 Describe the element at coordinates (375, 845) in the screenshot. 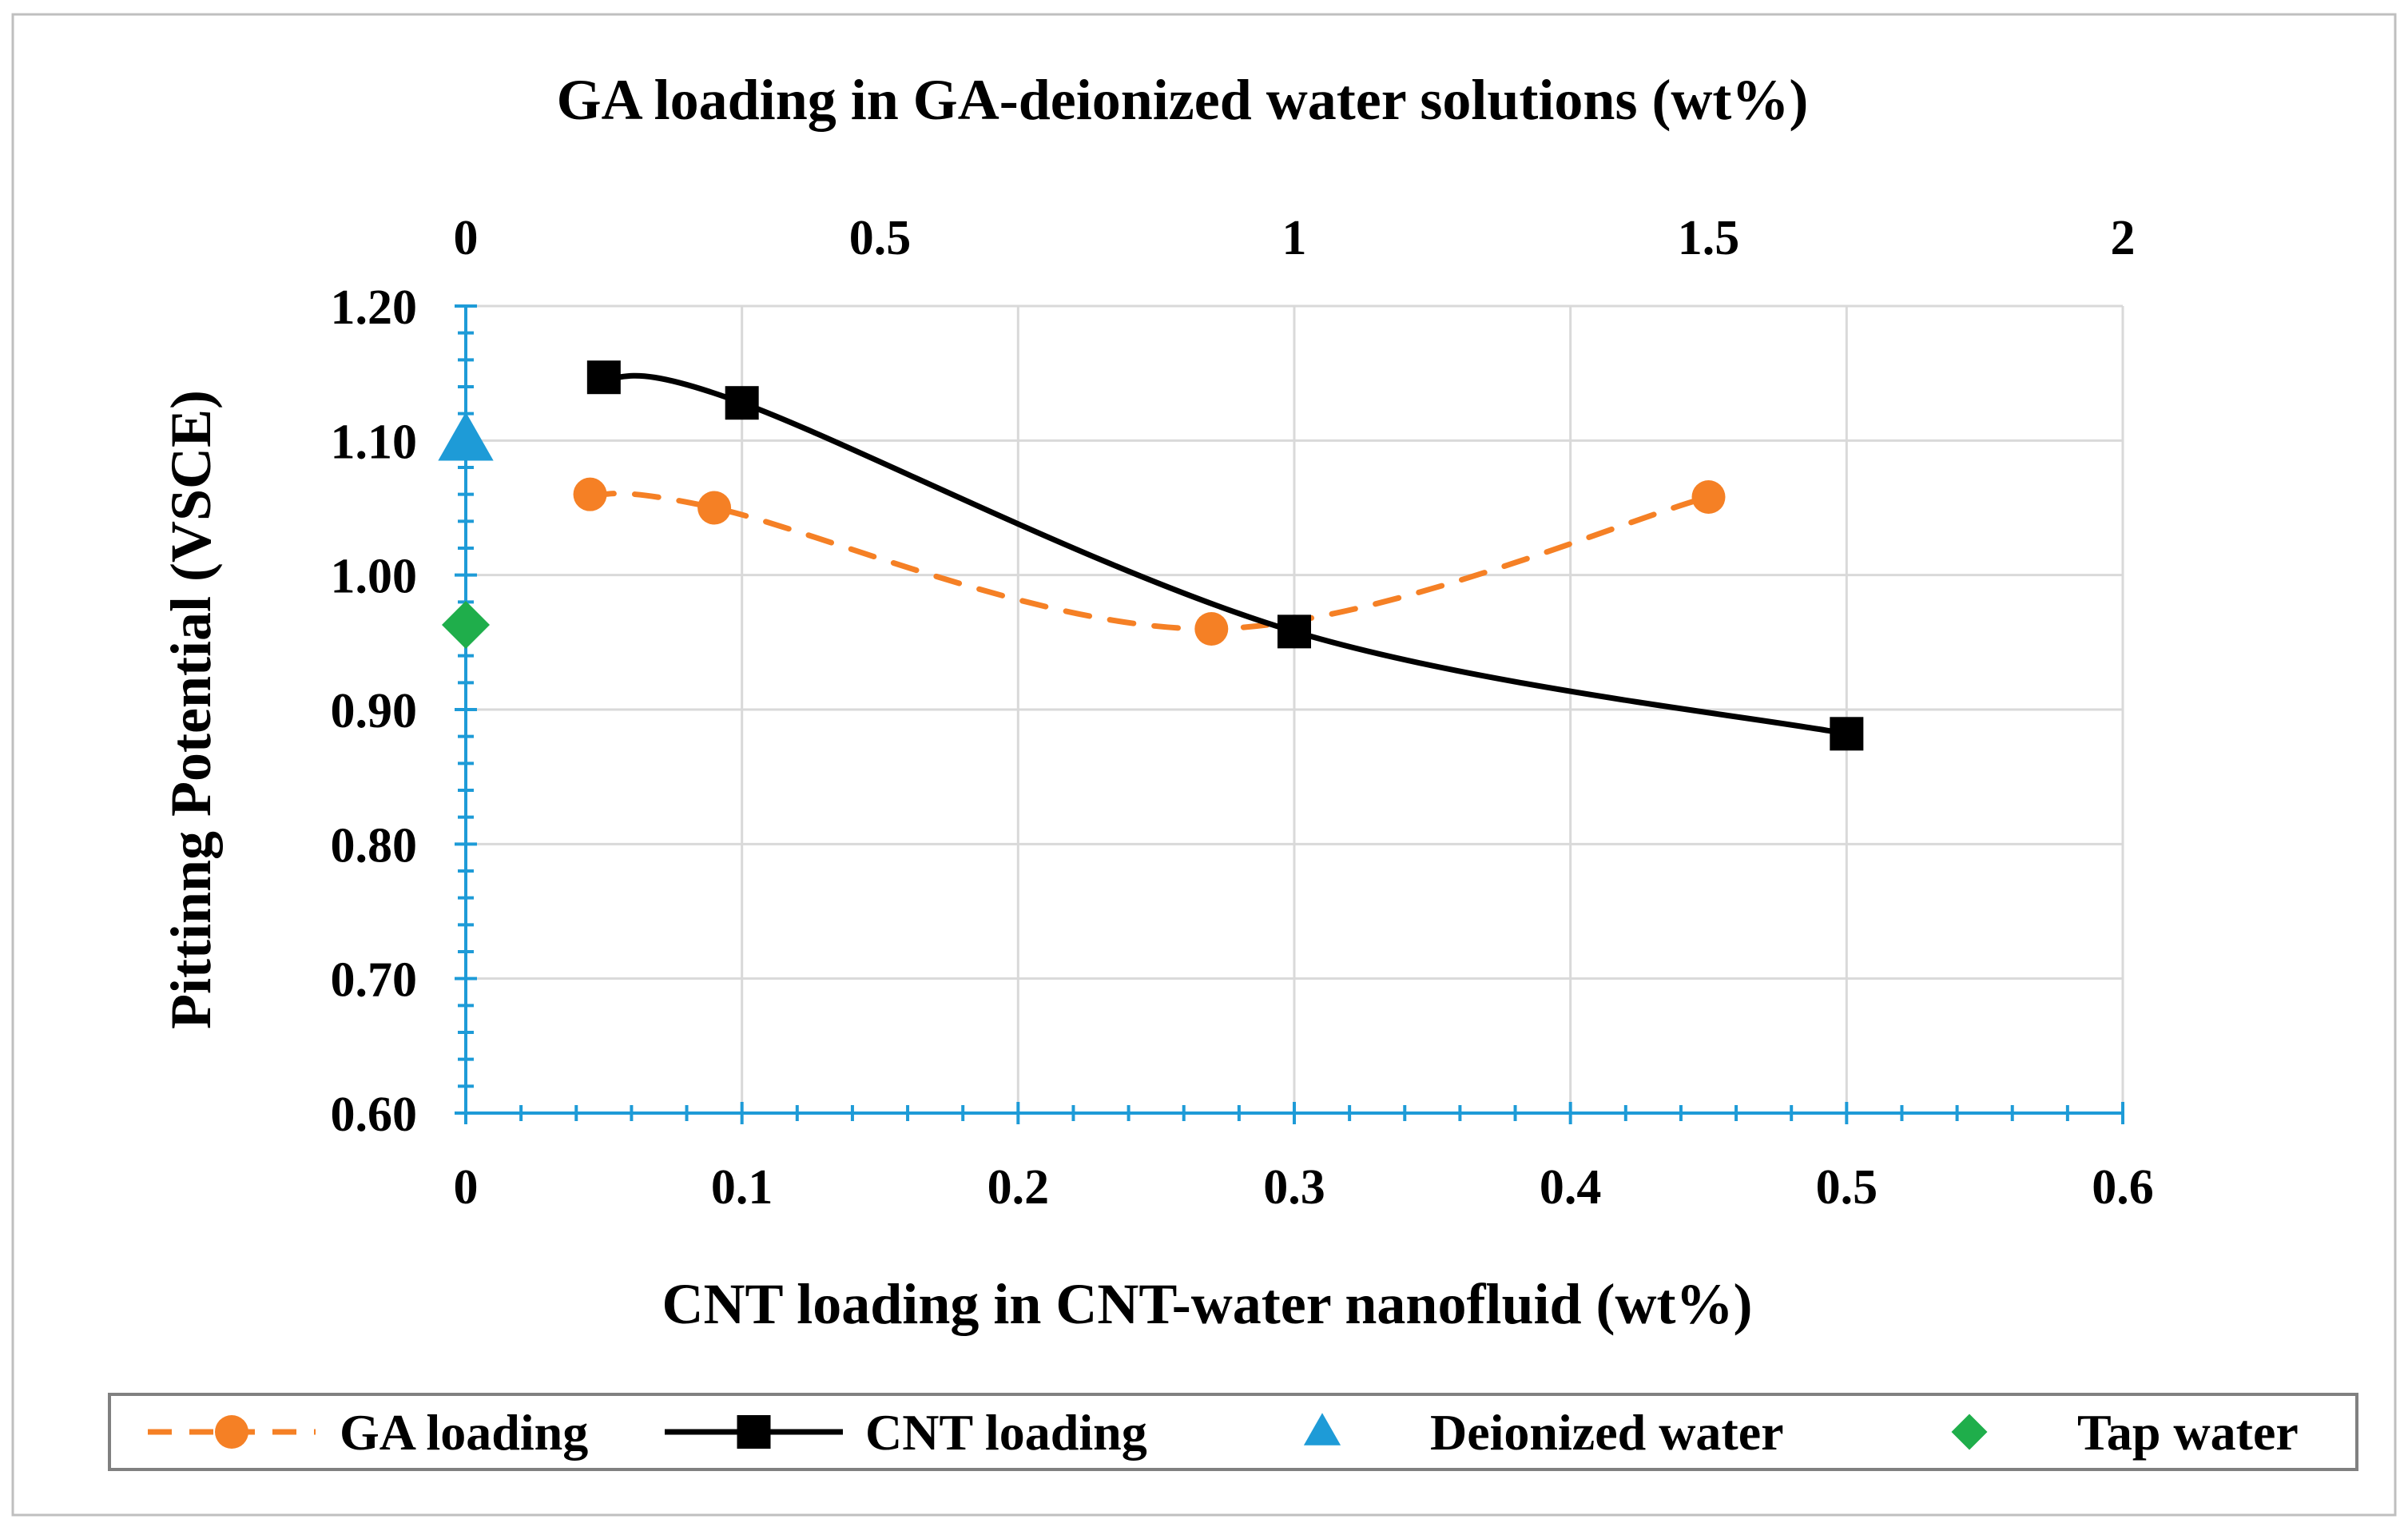

I see `y-tick-label: 0.80` at that location.